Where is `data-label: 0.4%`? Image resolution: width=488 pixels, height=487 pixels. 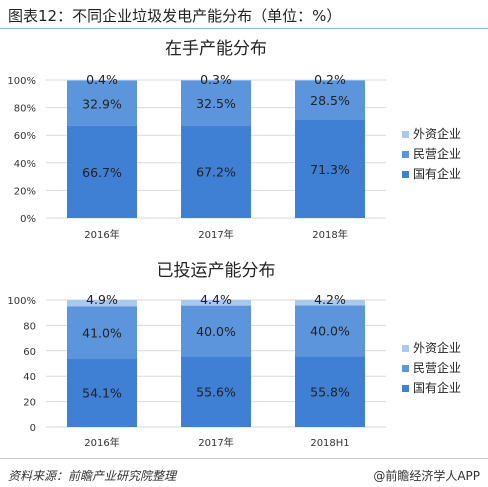
data-label: 0.4% is located at coordinates (102, 79).